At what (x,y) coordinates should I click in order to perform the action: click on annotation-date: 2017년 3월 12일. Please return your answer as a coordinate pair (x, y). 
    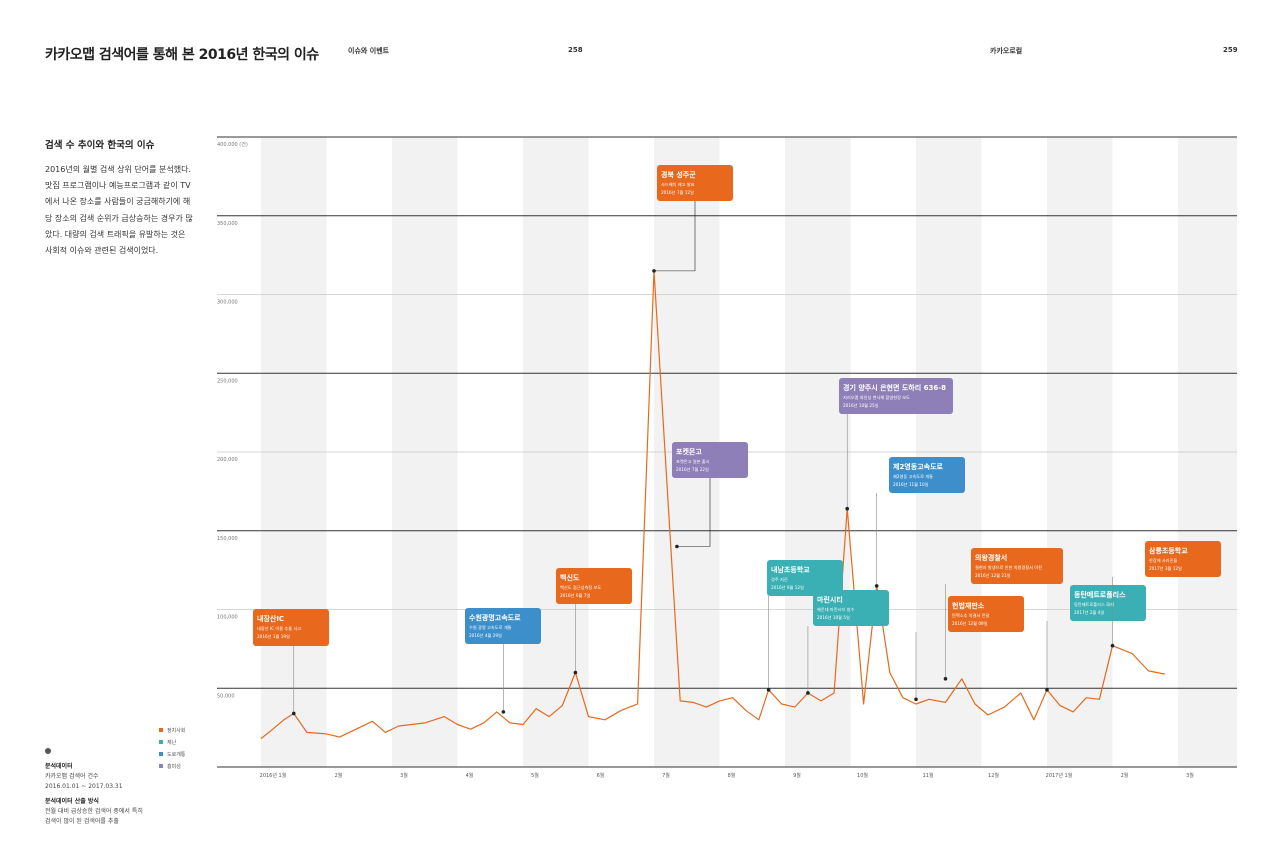
    Looking at the image, I should click on (1165, 568).